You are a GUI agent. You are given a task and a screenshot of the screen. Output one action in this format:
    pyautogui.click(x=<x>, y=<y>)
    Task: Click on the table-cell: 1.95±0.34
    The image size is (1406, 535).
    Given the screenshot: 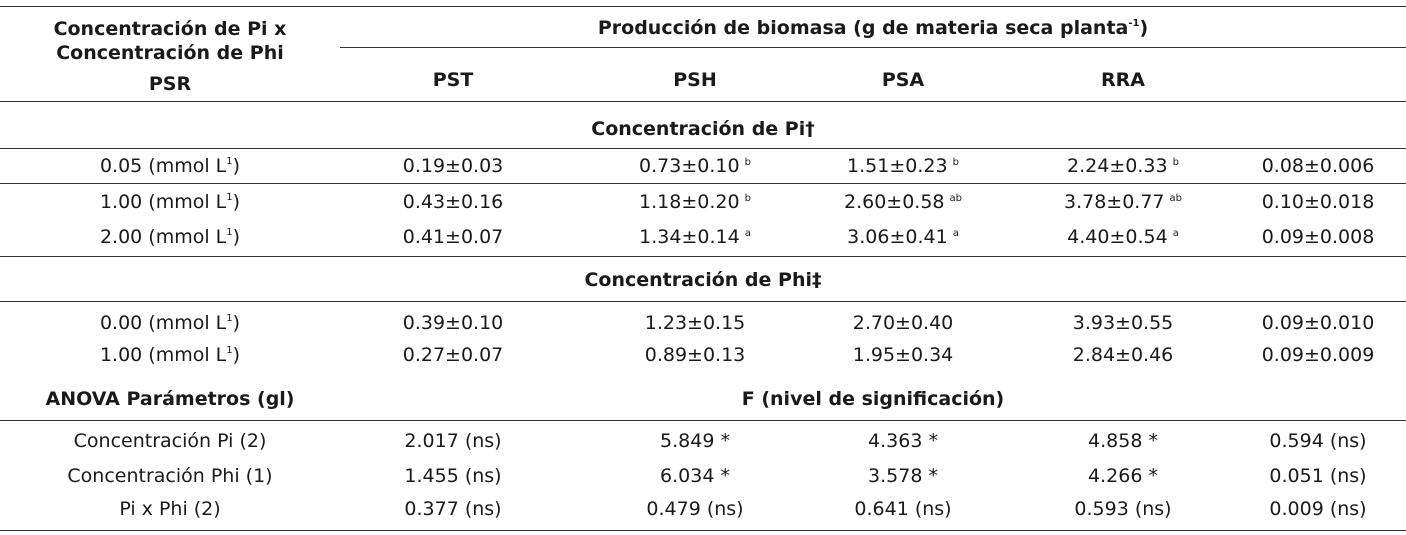 What is the action you would take?
    pyautogui.click(x=903, y=355)
    